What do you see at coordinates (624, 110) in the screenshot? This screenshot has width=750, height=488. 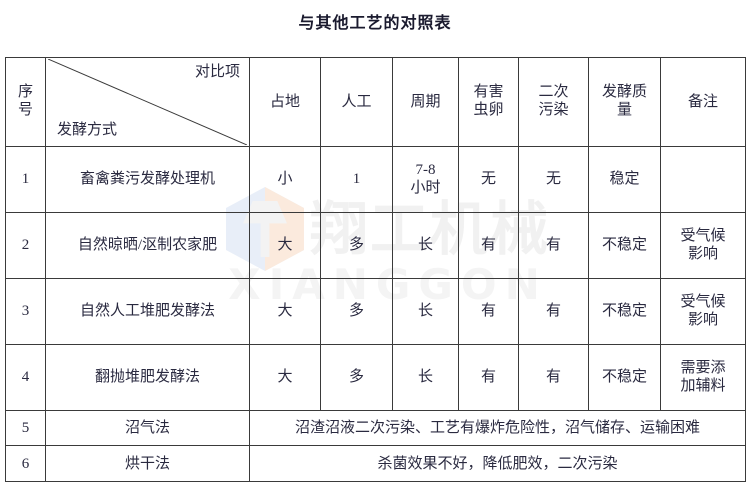 I see `header-label-line: 量` at bounding box center [624, 110].